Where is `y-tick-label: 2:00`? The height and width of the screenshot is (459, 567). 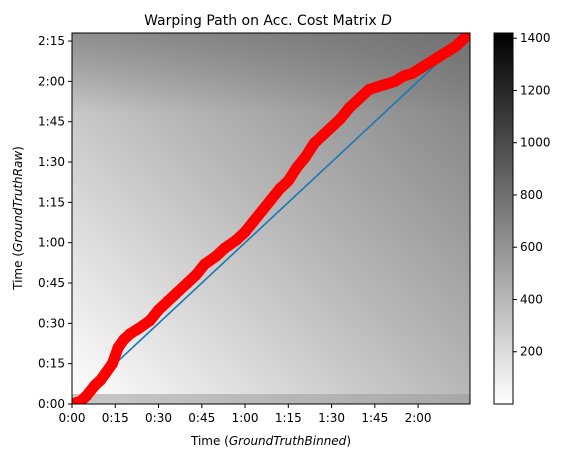 y-tick-label: 2:00 is located at coordinates (51, 81).